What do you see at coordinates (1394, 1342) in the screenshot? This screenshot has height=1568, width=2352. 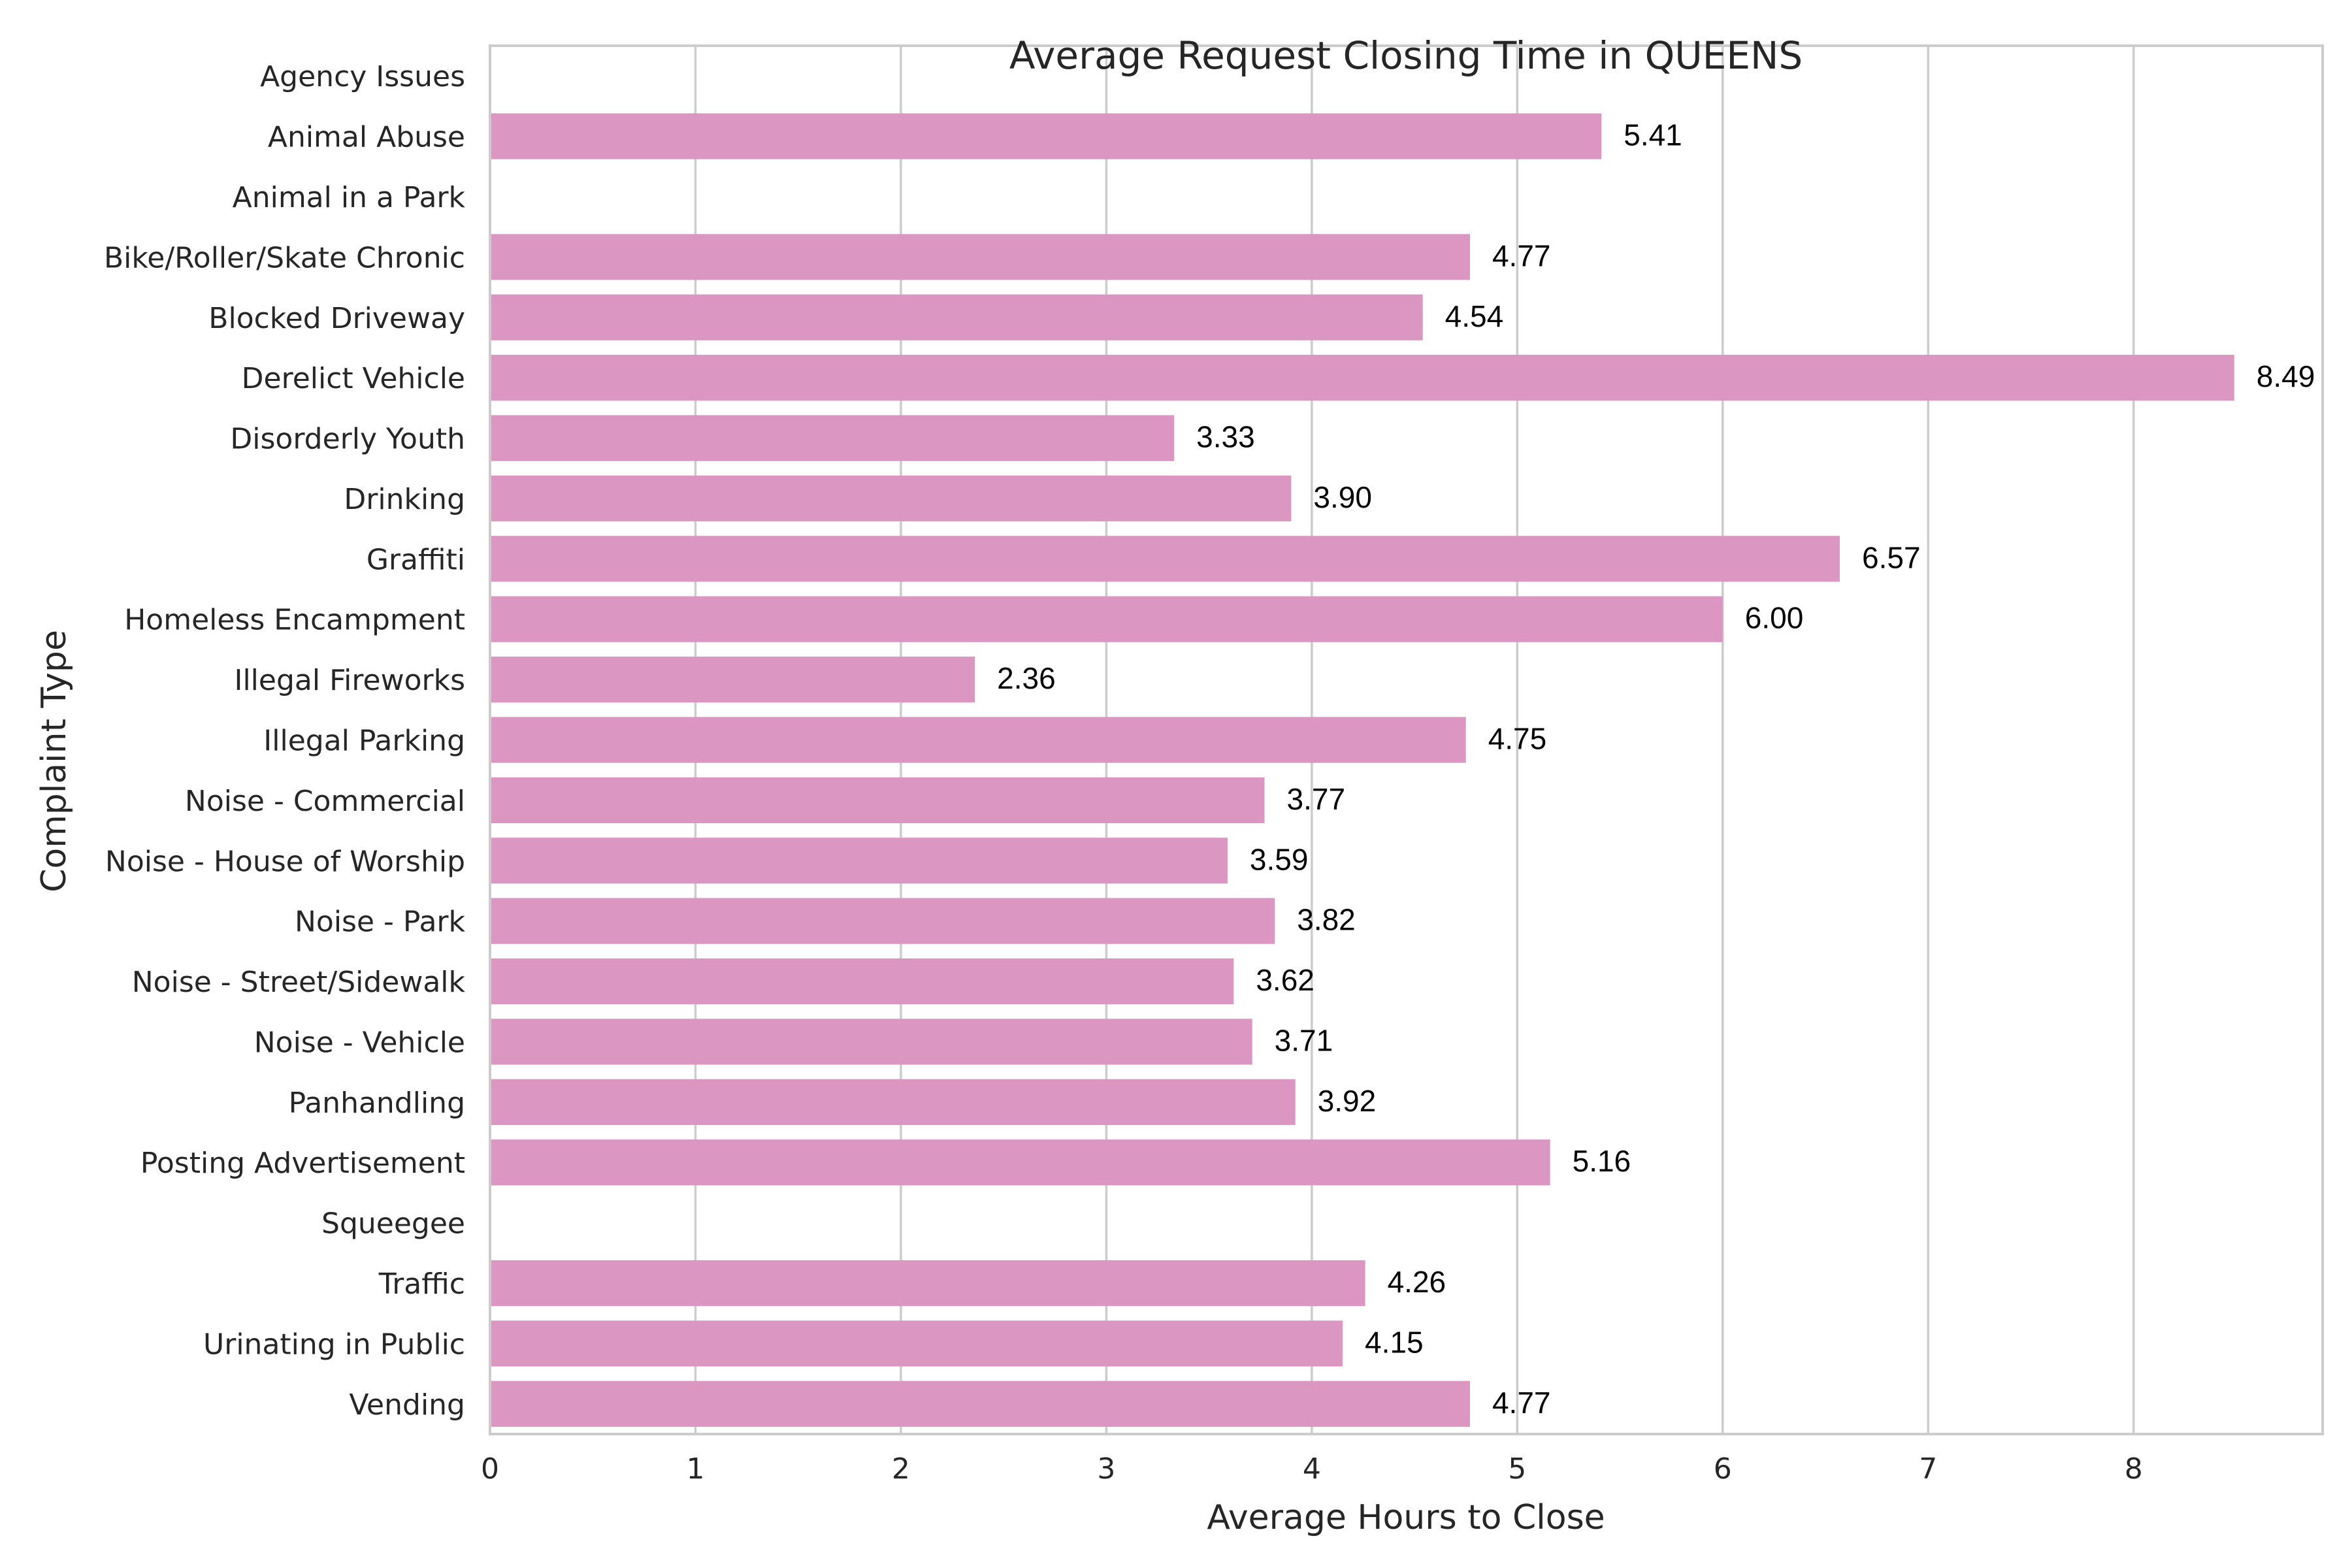 I see `data-label: 4.15` at bounding box center [1394, 1342].